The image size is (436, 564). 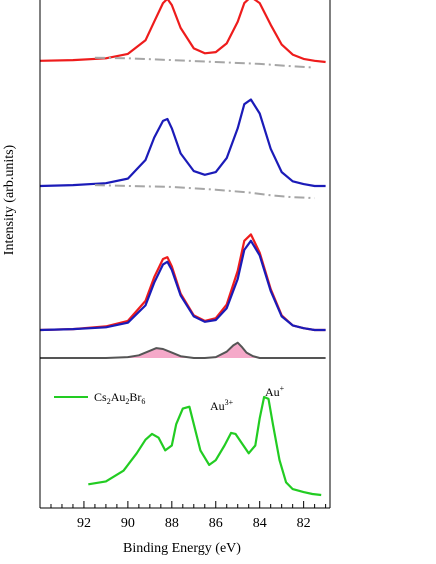 I want to click on background-line-top, so click(x=204, y=62).